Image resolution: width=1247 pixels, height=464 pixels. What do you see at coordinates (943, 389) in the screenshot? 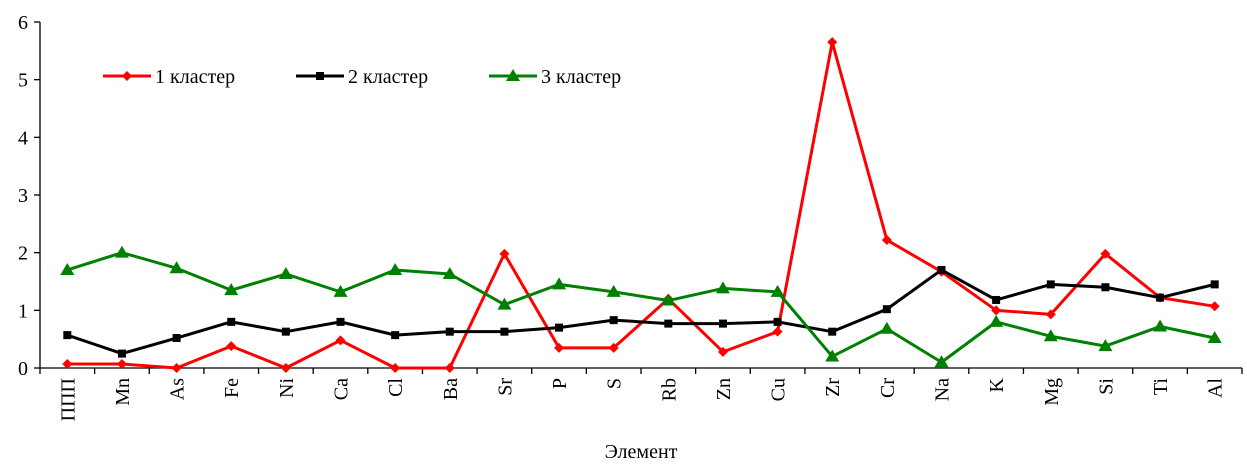
I see `x-tick-label: Na` at bounding box center [943, 389].